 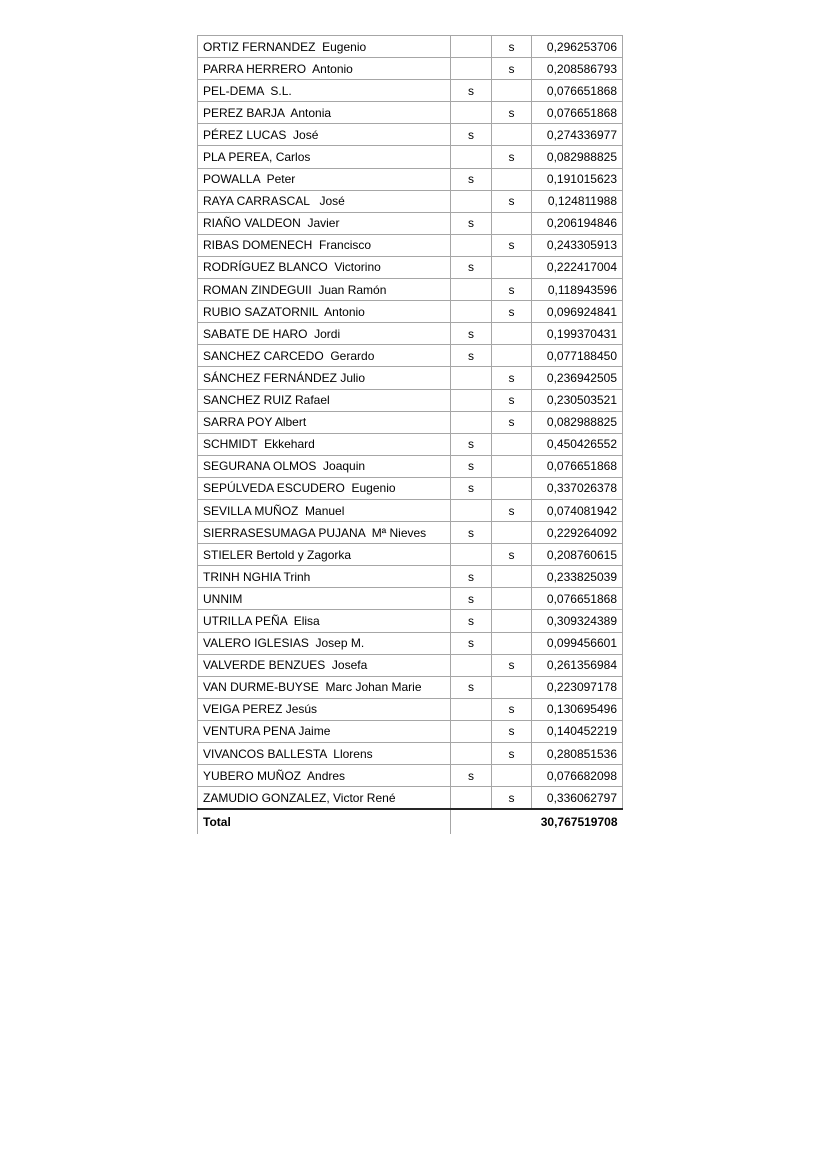 I want to click on participant-name: PLA PEREA, Carlos, so click(x=324, y=157).